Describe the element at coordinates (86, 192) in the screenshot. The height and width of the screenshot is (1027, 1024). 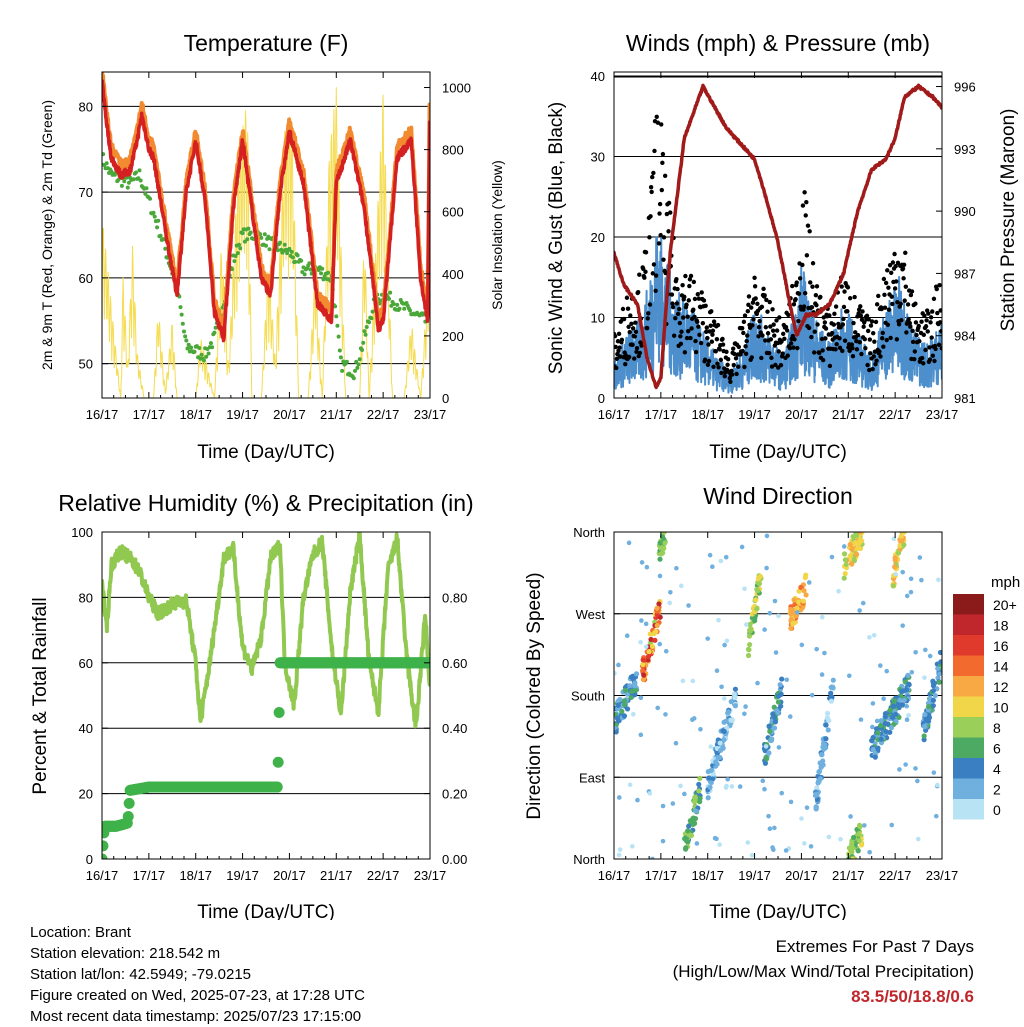
I see `y-tick-label: 70` at that location.